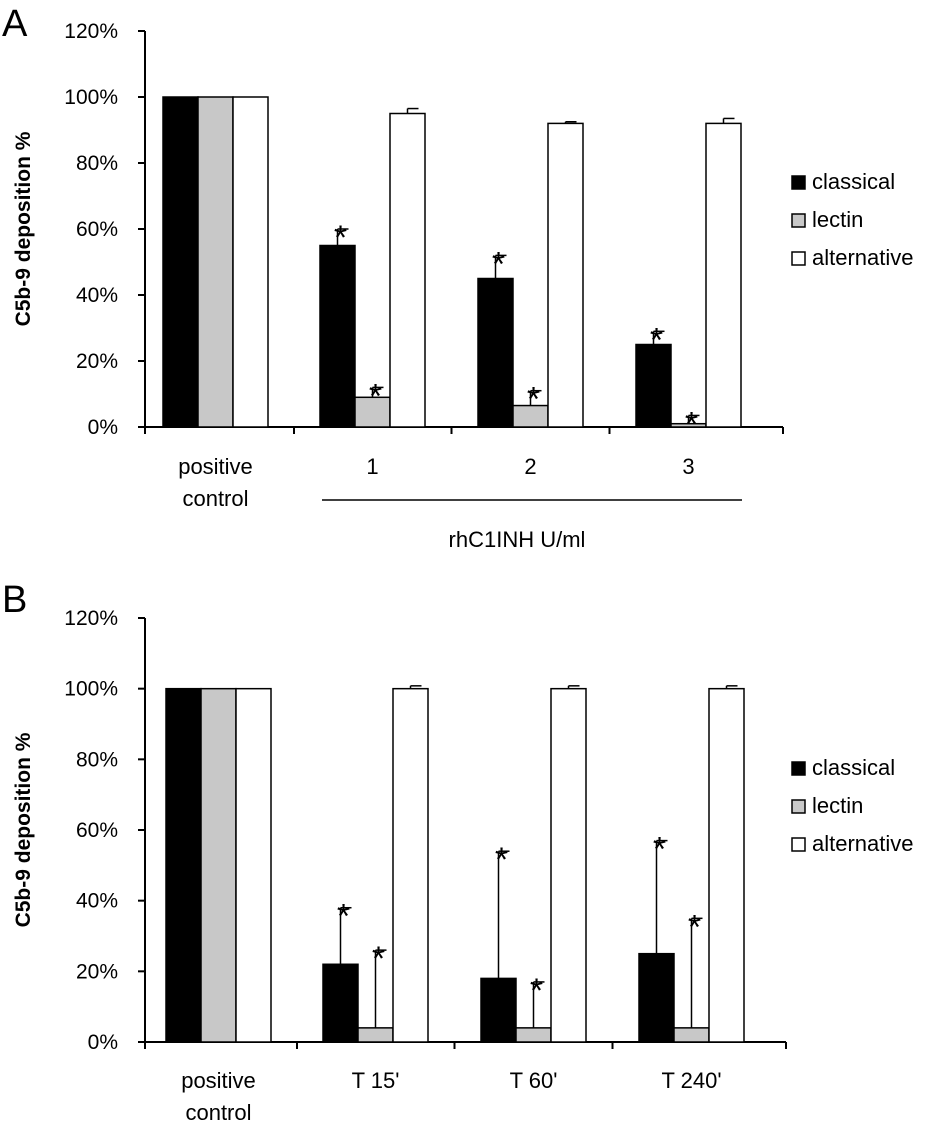 This screenshot has width=948, height=1125. Describe the element at coordinates (376, 1080) in the screenshot. I see `category-label: T 15'` at that location.